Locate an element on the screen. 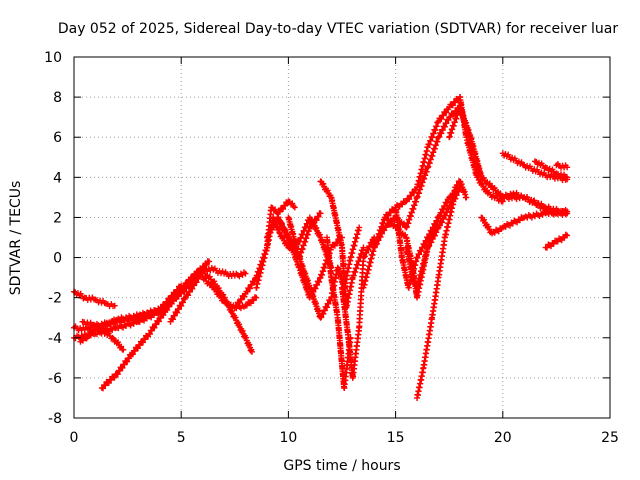 This screenshot has width=640, height=480. x-axis-label: GPS time / hours is located at coordinates (341, 466).